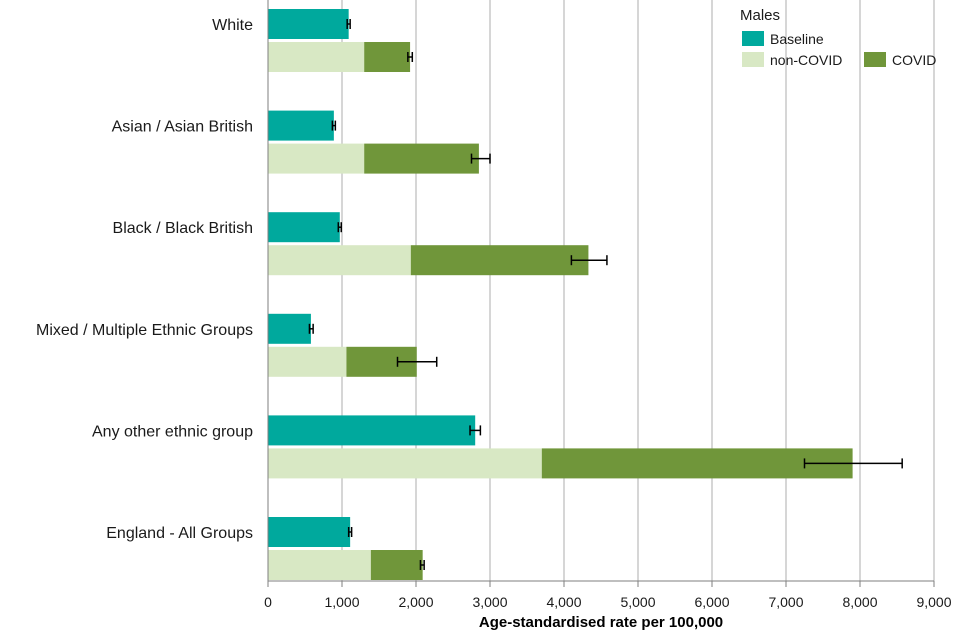 This screenshot has width=960, height=640. Describe the element at coordinates (319, 565) in the screenshot. I see `bar-non-covid-england-all-groups` at that location.